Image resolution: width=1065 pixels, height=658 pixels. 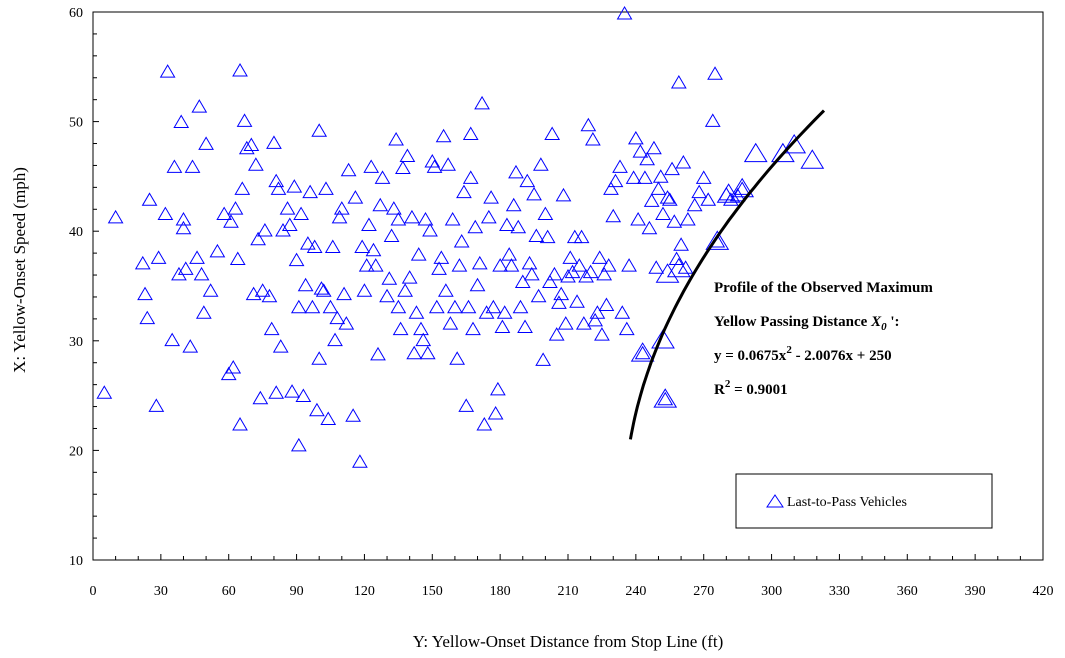 I want to click on annotation-line-2-prefix: Yellow Passing Distance, so click(x=792, y=322).